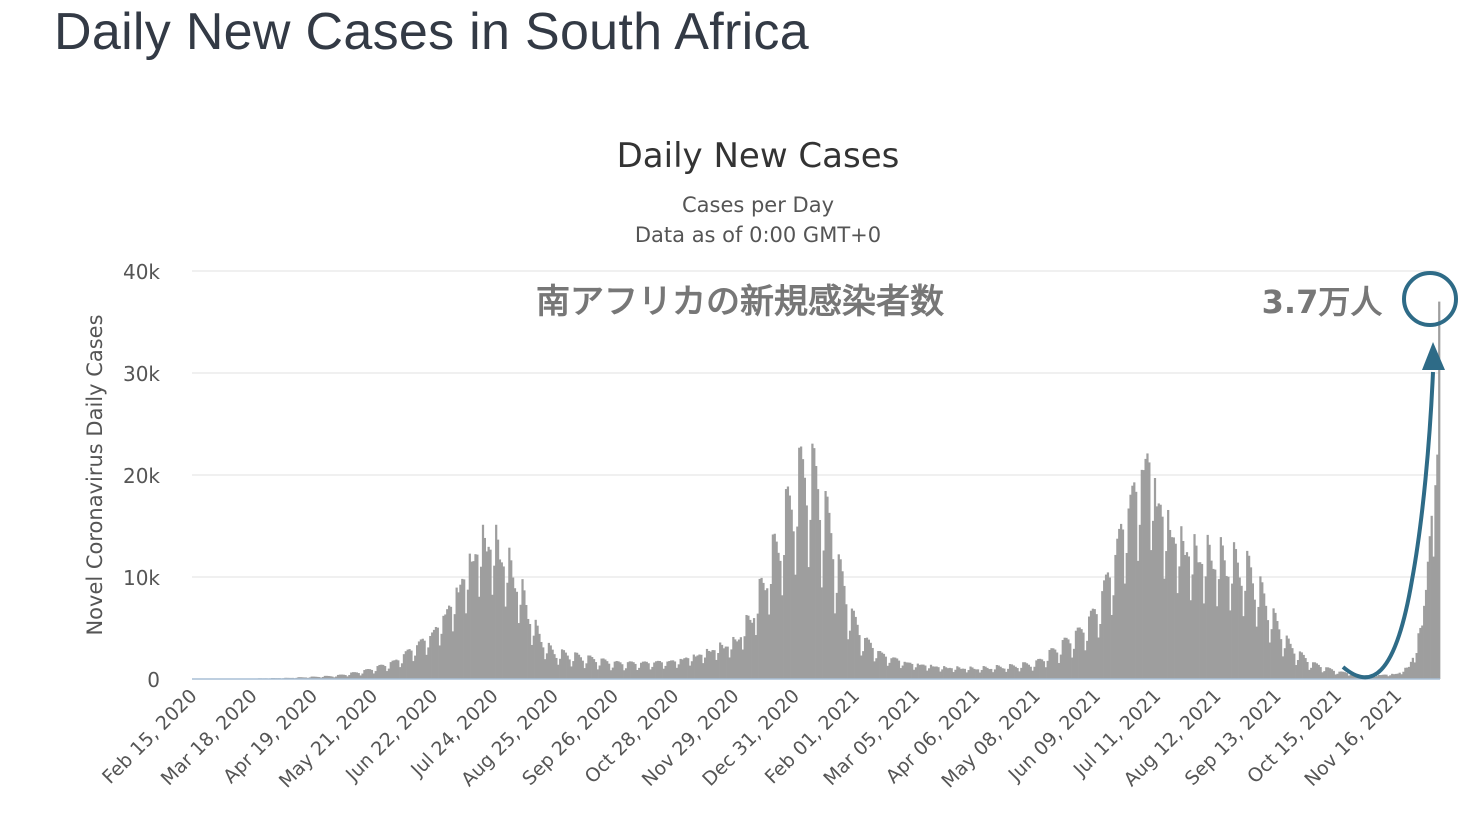  Describe the element at coordinates (1399, 475) in the screenshot. I see `peak-marker` at that location.